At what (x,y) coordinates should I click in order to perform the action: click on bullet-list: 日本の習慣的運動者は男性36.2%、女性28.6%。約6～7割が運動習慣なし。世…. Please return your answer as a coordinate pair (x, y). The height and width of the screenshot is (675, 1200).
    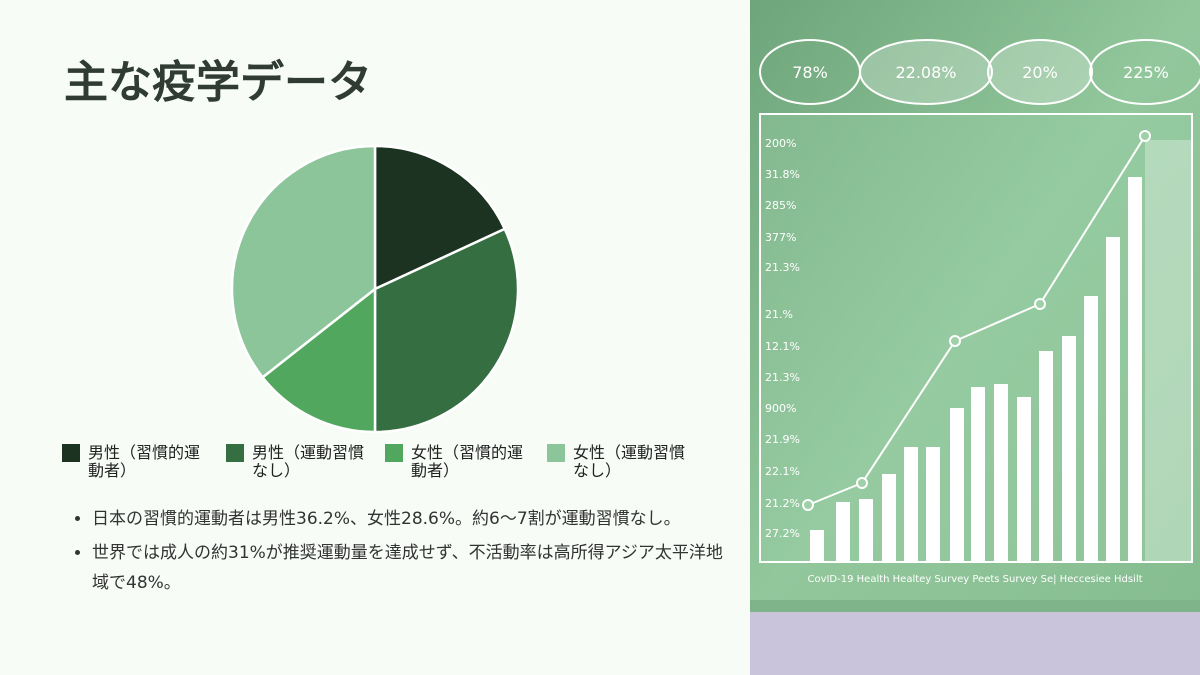
    Looking at the image, I should click on (400, 553).